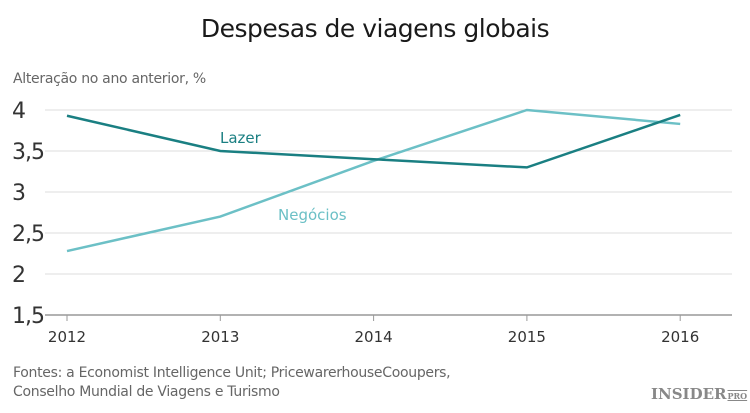 This screenshot has width=750, height=413. What do you see at coordinates (241, 138) in the screenshot?
I see `series-label: Lazer` at bounding box center [241, 138].